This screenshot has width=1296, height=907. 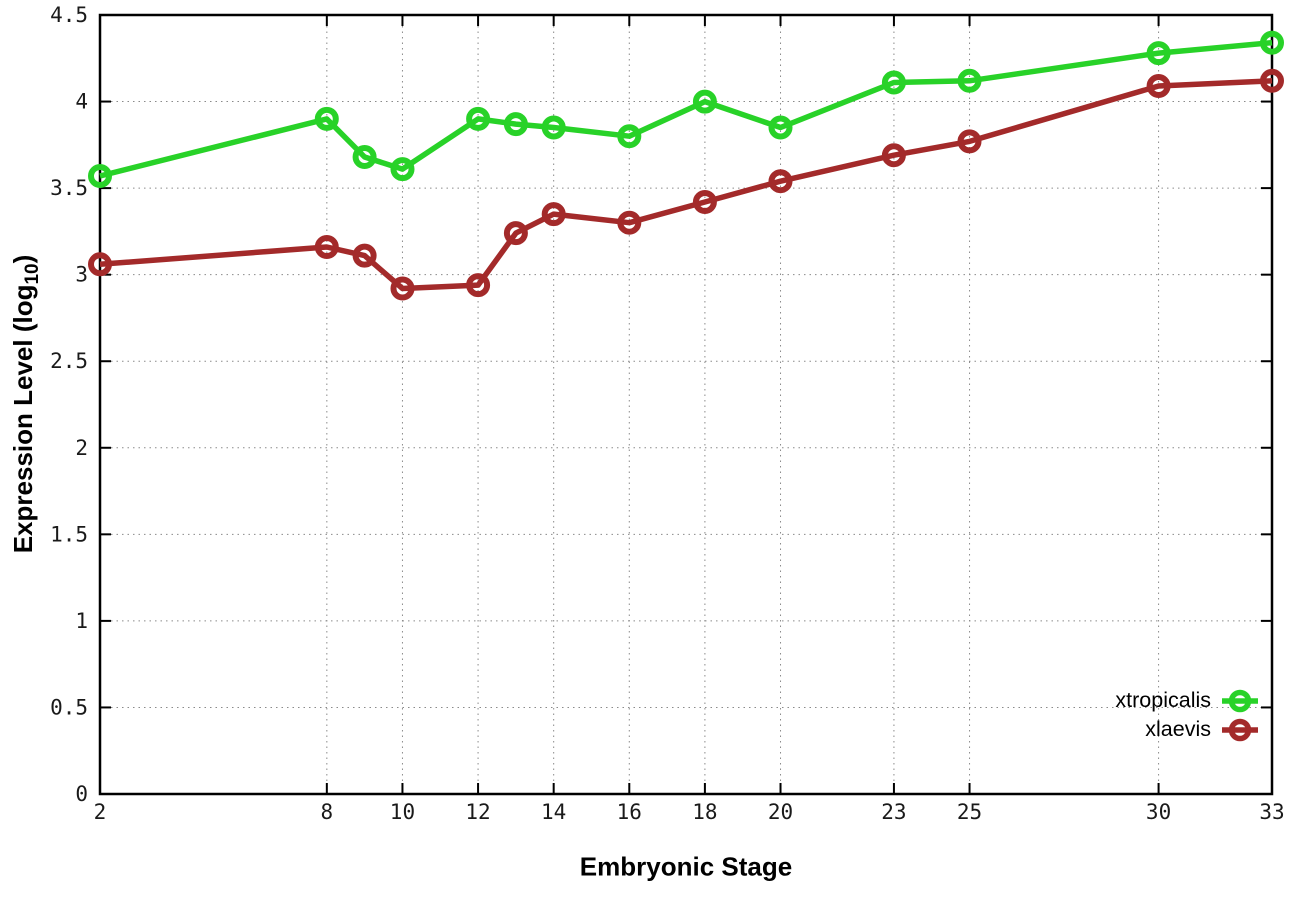 What do you see at coordinates (402, 812) in the screenshot?
I see `x-tick-label: 10` at bounding box center [402, 812].